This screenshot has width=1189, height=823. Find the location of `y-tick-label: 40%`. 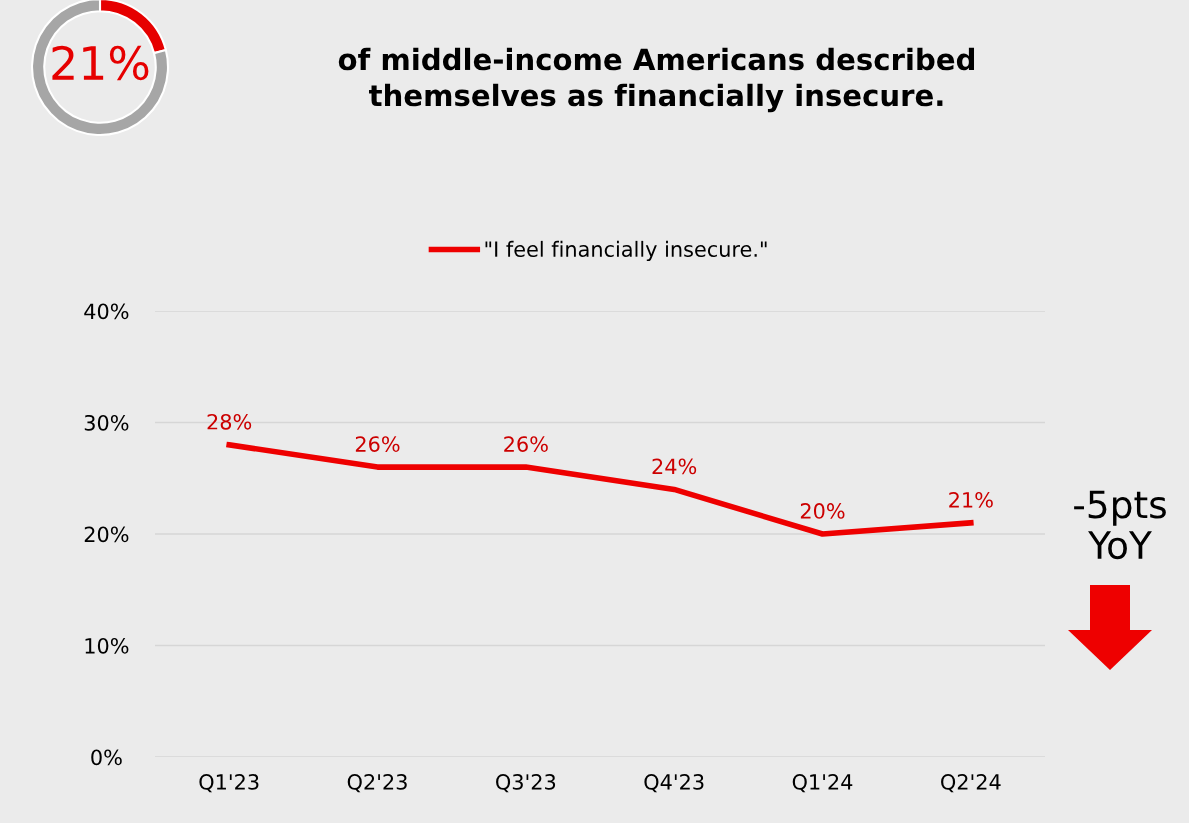

y-tick-label: 40% is located at coordinates (106, 311).